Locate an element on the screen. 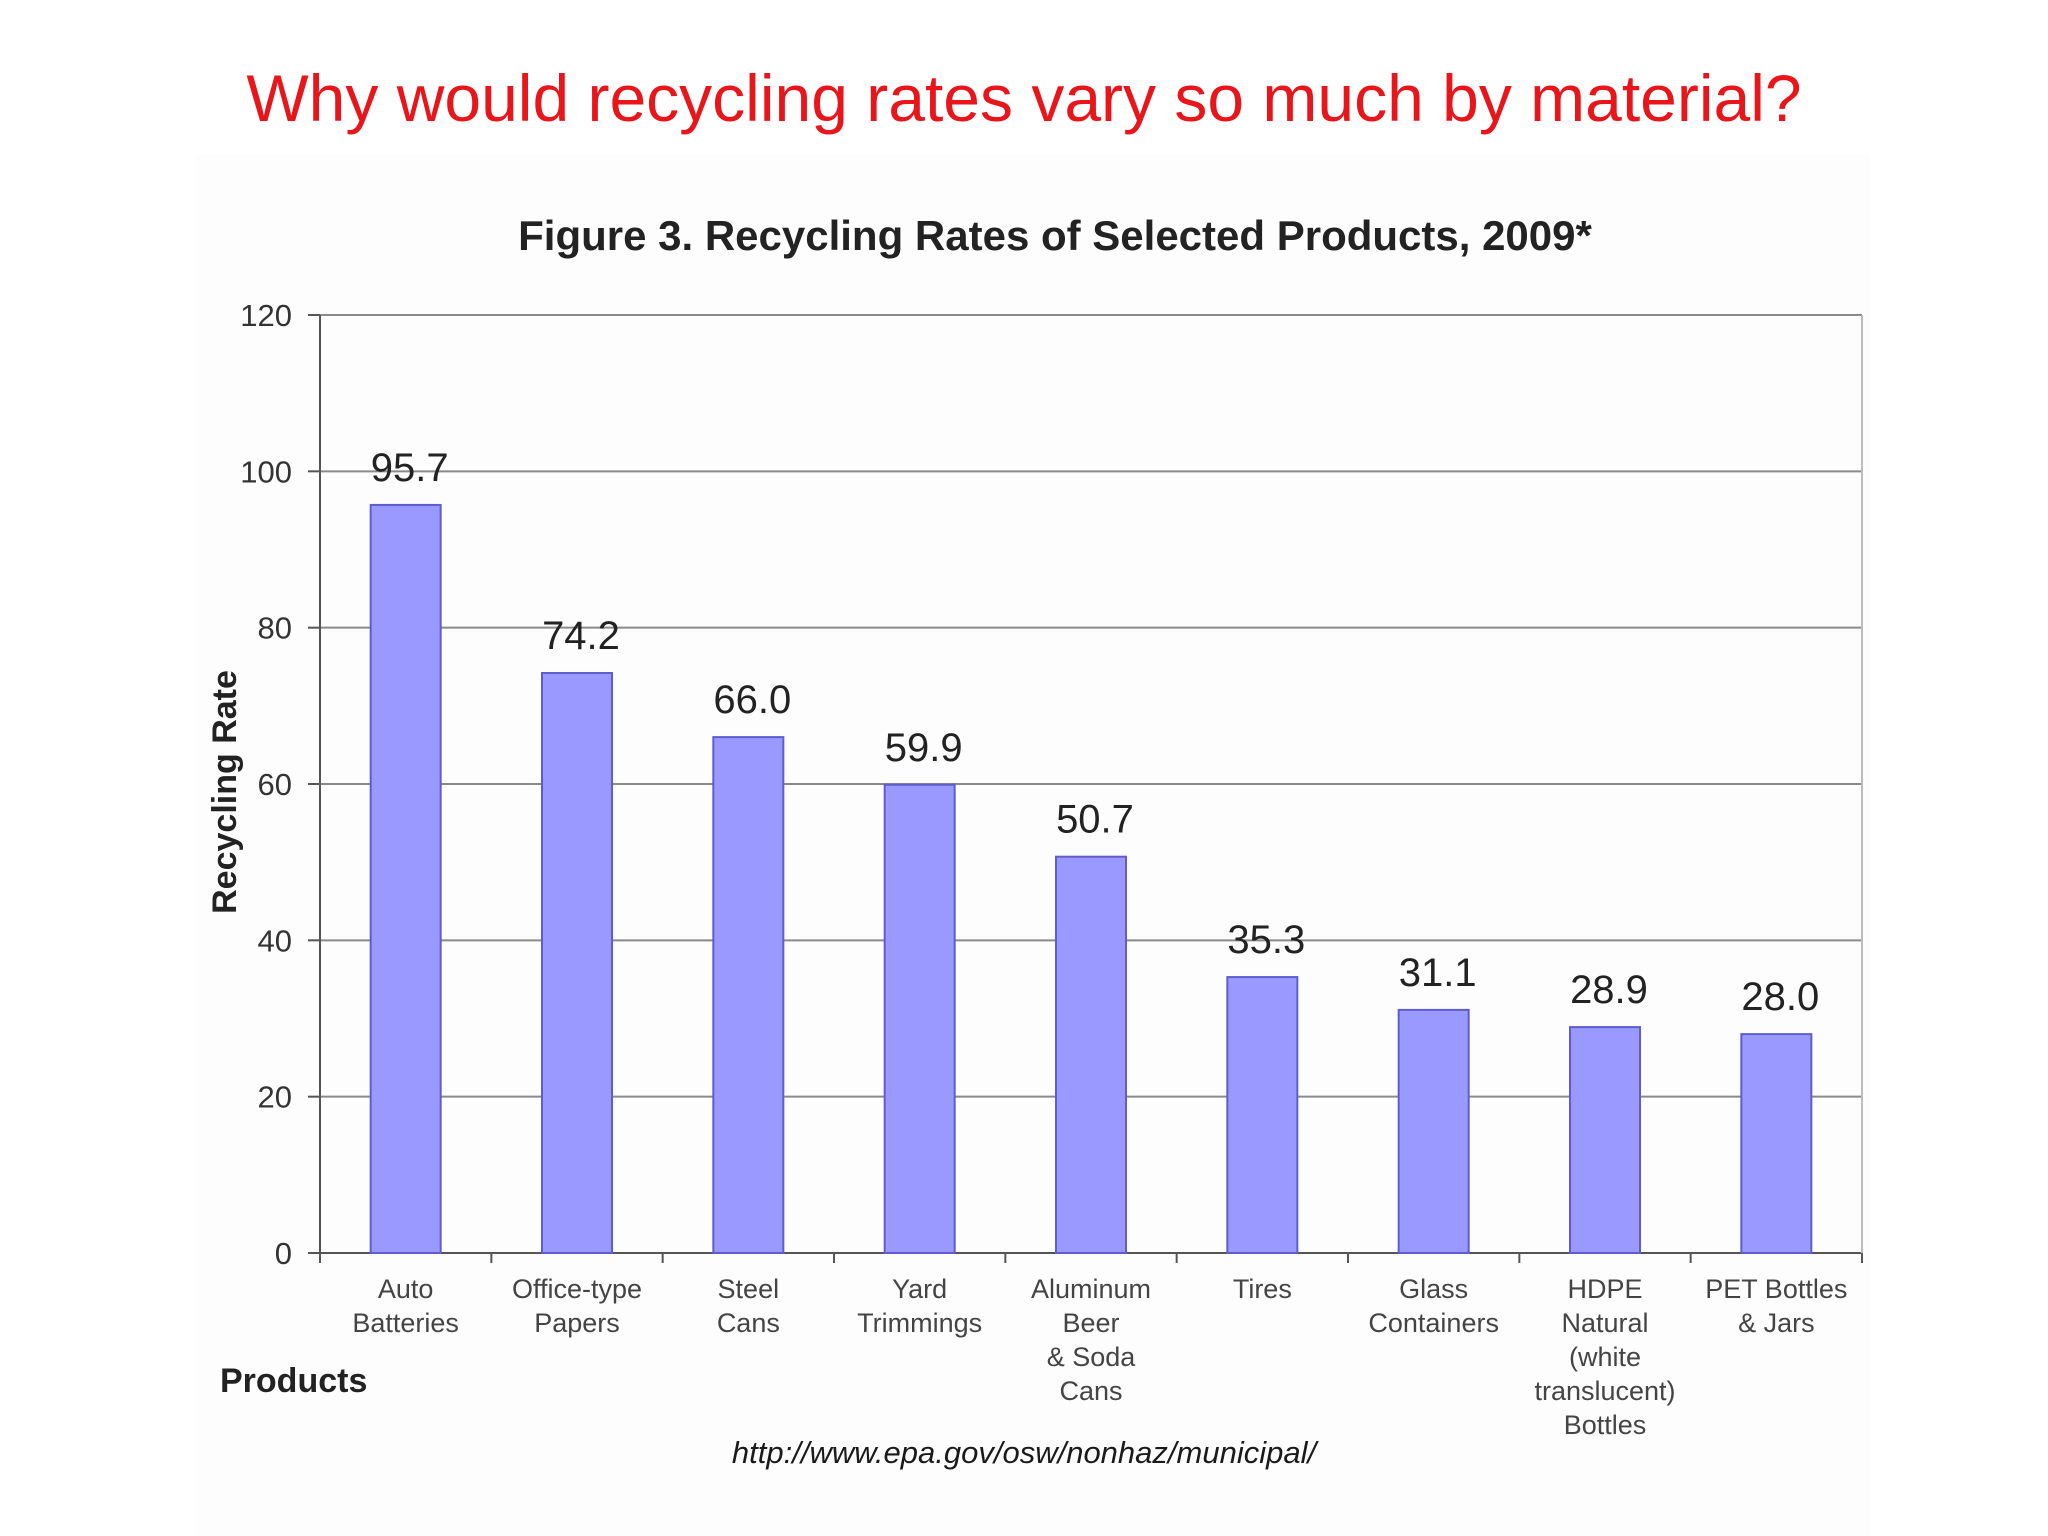 The width and height of the screenshot is (2048, 1536). x-category-label-line: PET Bottles is located at coordinates (1776, 1289).